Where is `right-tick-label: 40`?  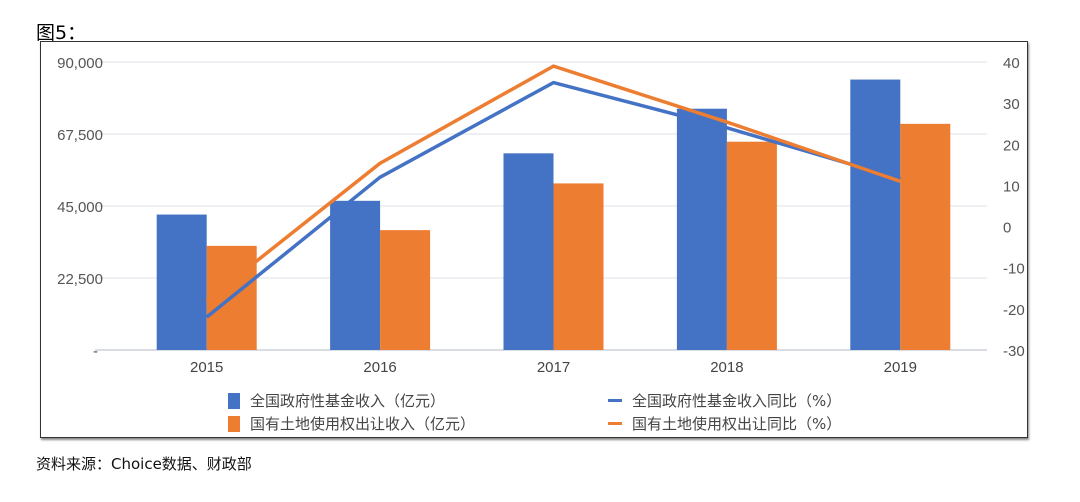 right-tick-label: 40 is located at coordinates (1011, 63).